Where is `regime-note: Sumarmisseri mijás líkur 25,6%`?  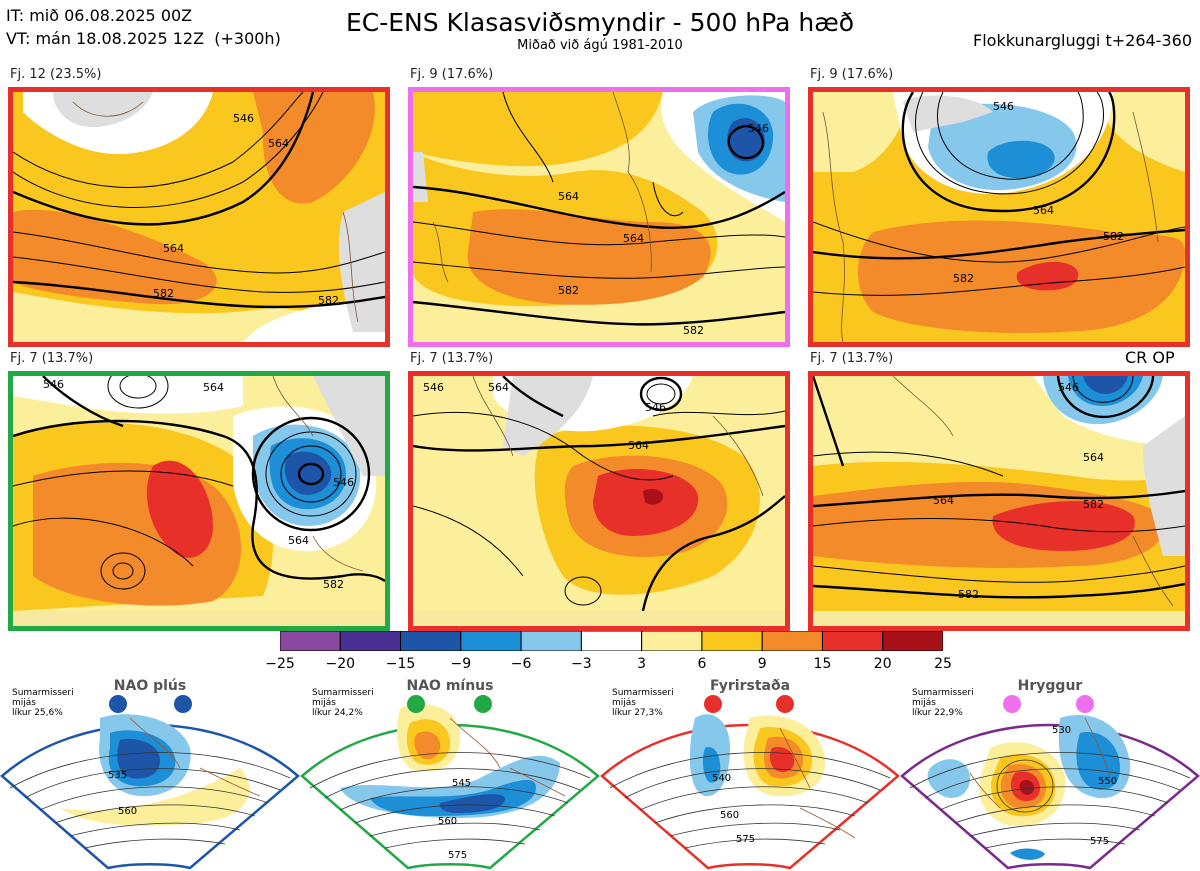 regime-note: Sumarmisseri mijás líkur 25,6% is located at coordinates (43, 703).